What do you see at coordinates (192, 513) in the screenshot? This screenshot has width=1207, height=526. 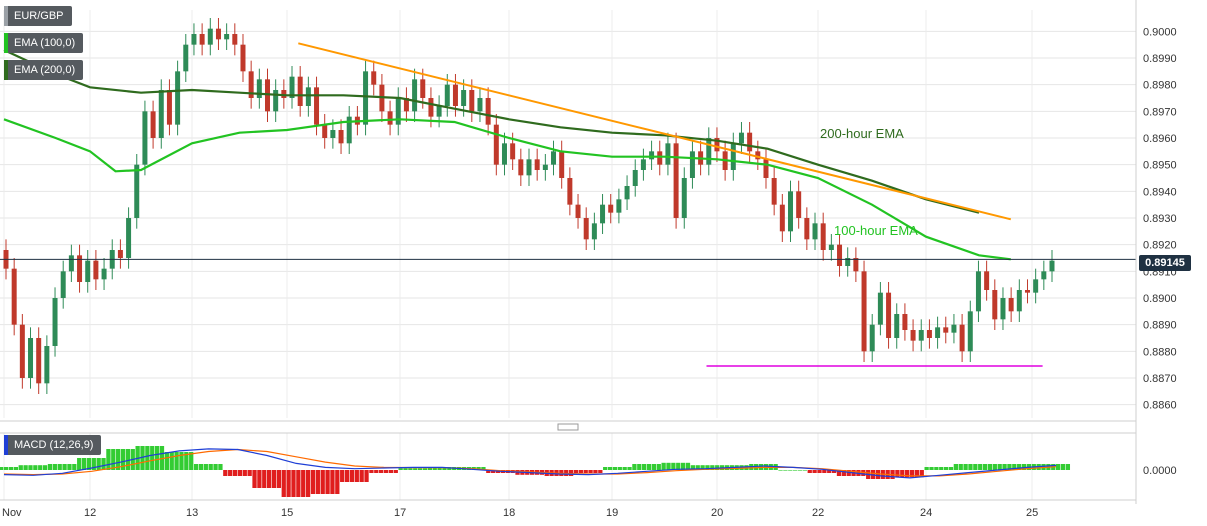 I see `date-tick-label: 13` at bounding box center [192, 513].